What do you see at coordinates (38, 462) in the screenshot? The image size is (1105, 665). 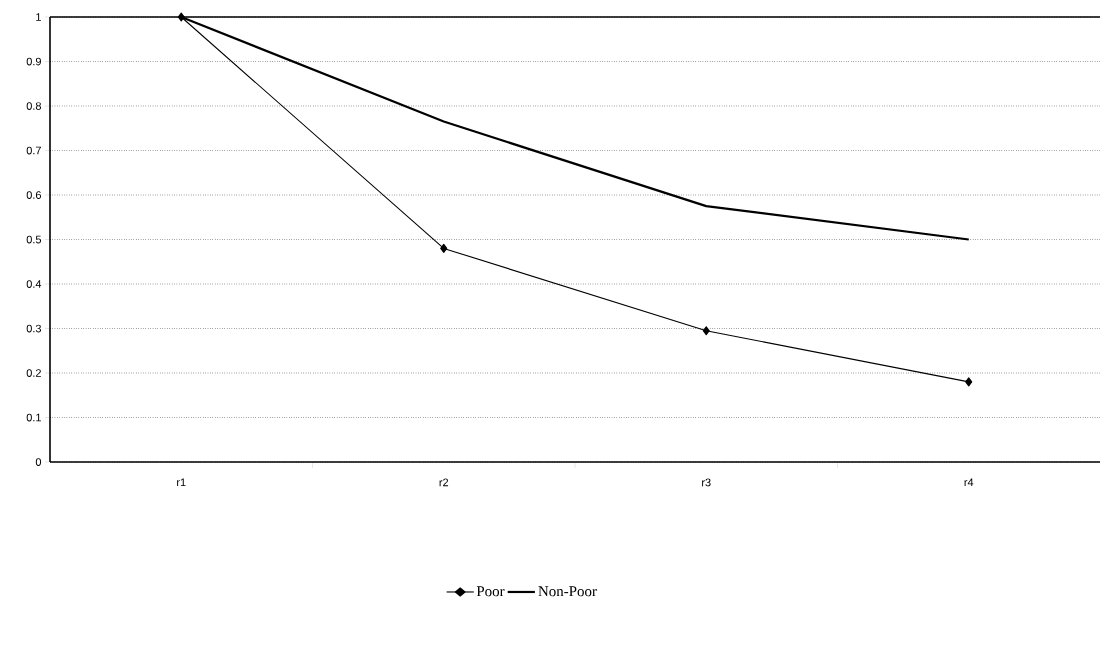 I see `y-tick-label: 0` at bounding box center [38, 462].